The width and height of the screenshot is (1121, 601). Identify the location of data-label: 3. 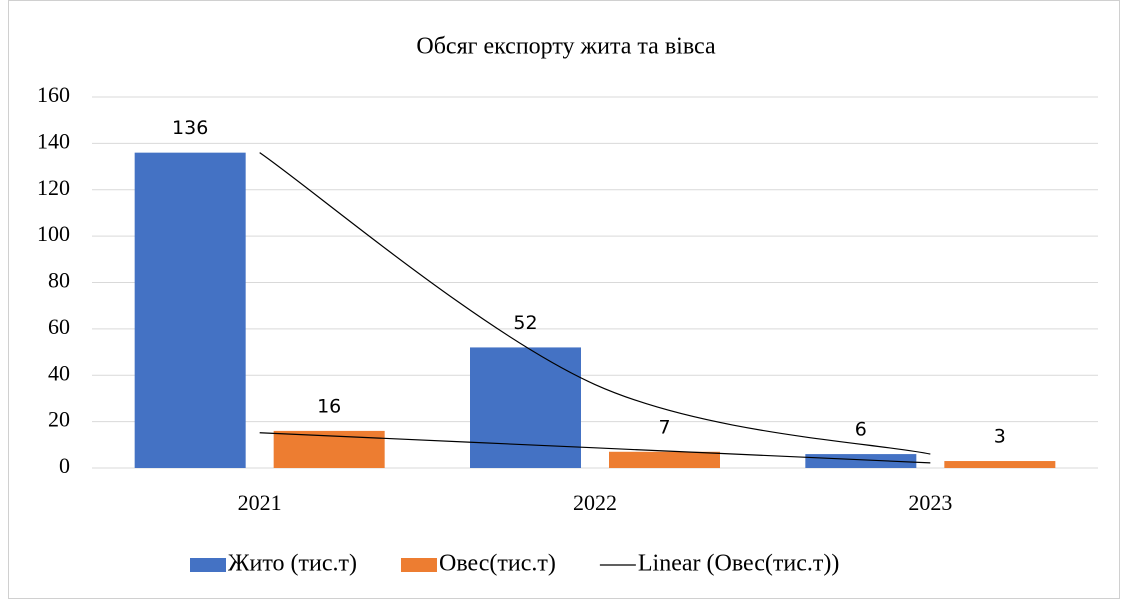
(1000, 437).